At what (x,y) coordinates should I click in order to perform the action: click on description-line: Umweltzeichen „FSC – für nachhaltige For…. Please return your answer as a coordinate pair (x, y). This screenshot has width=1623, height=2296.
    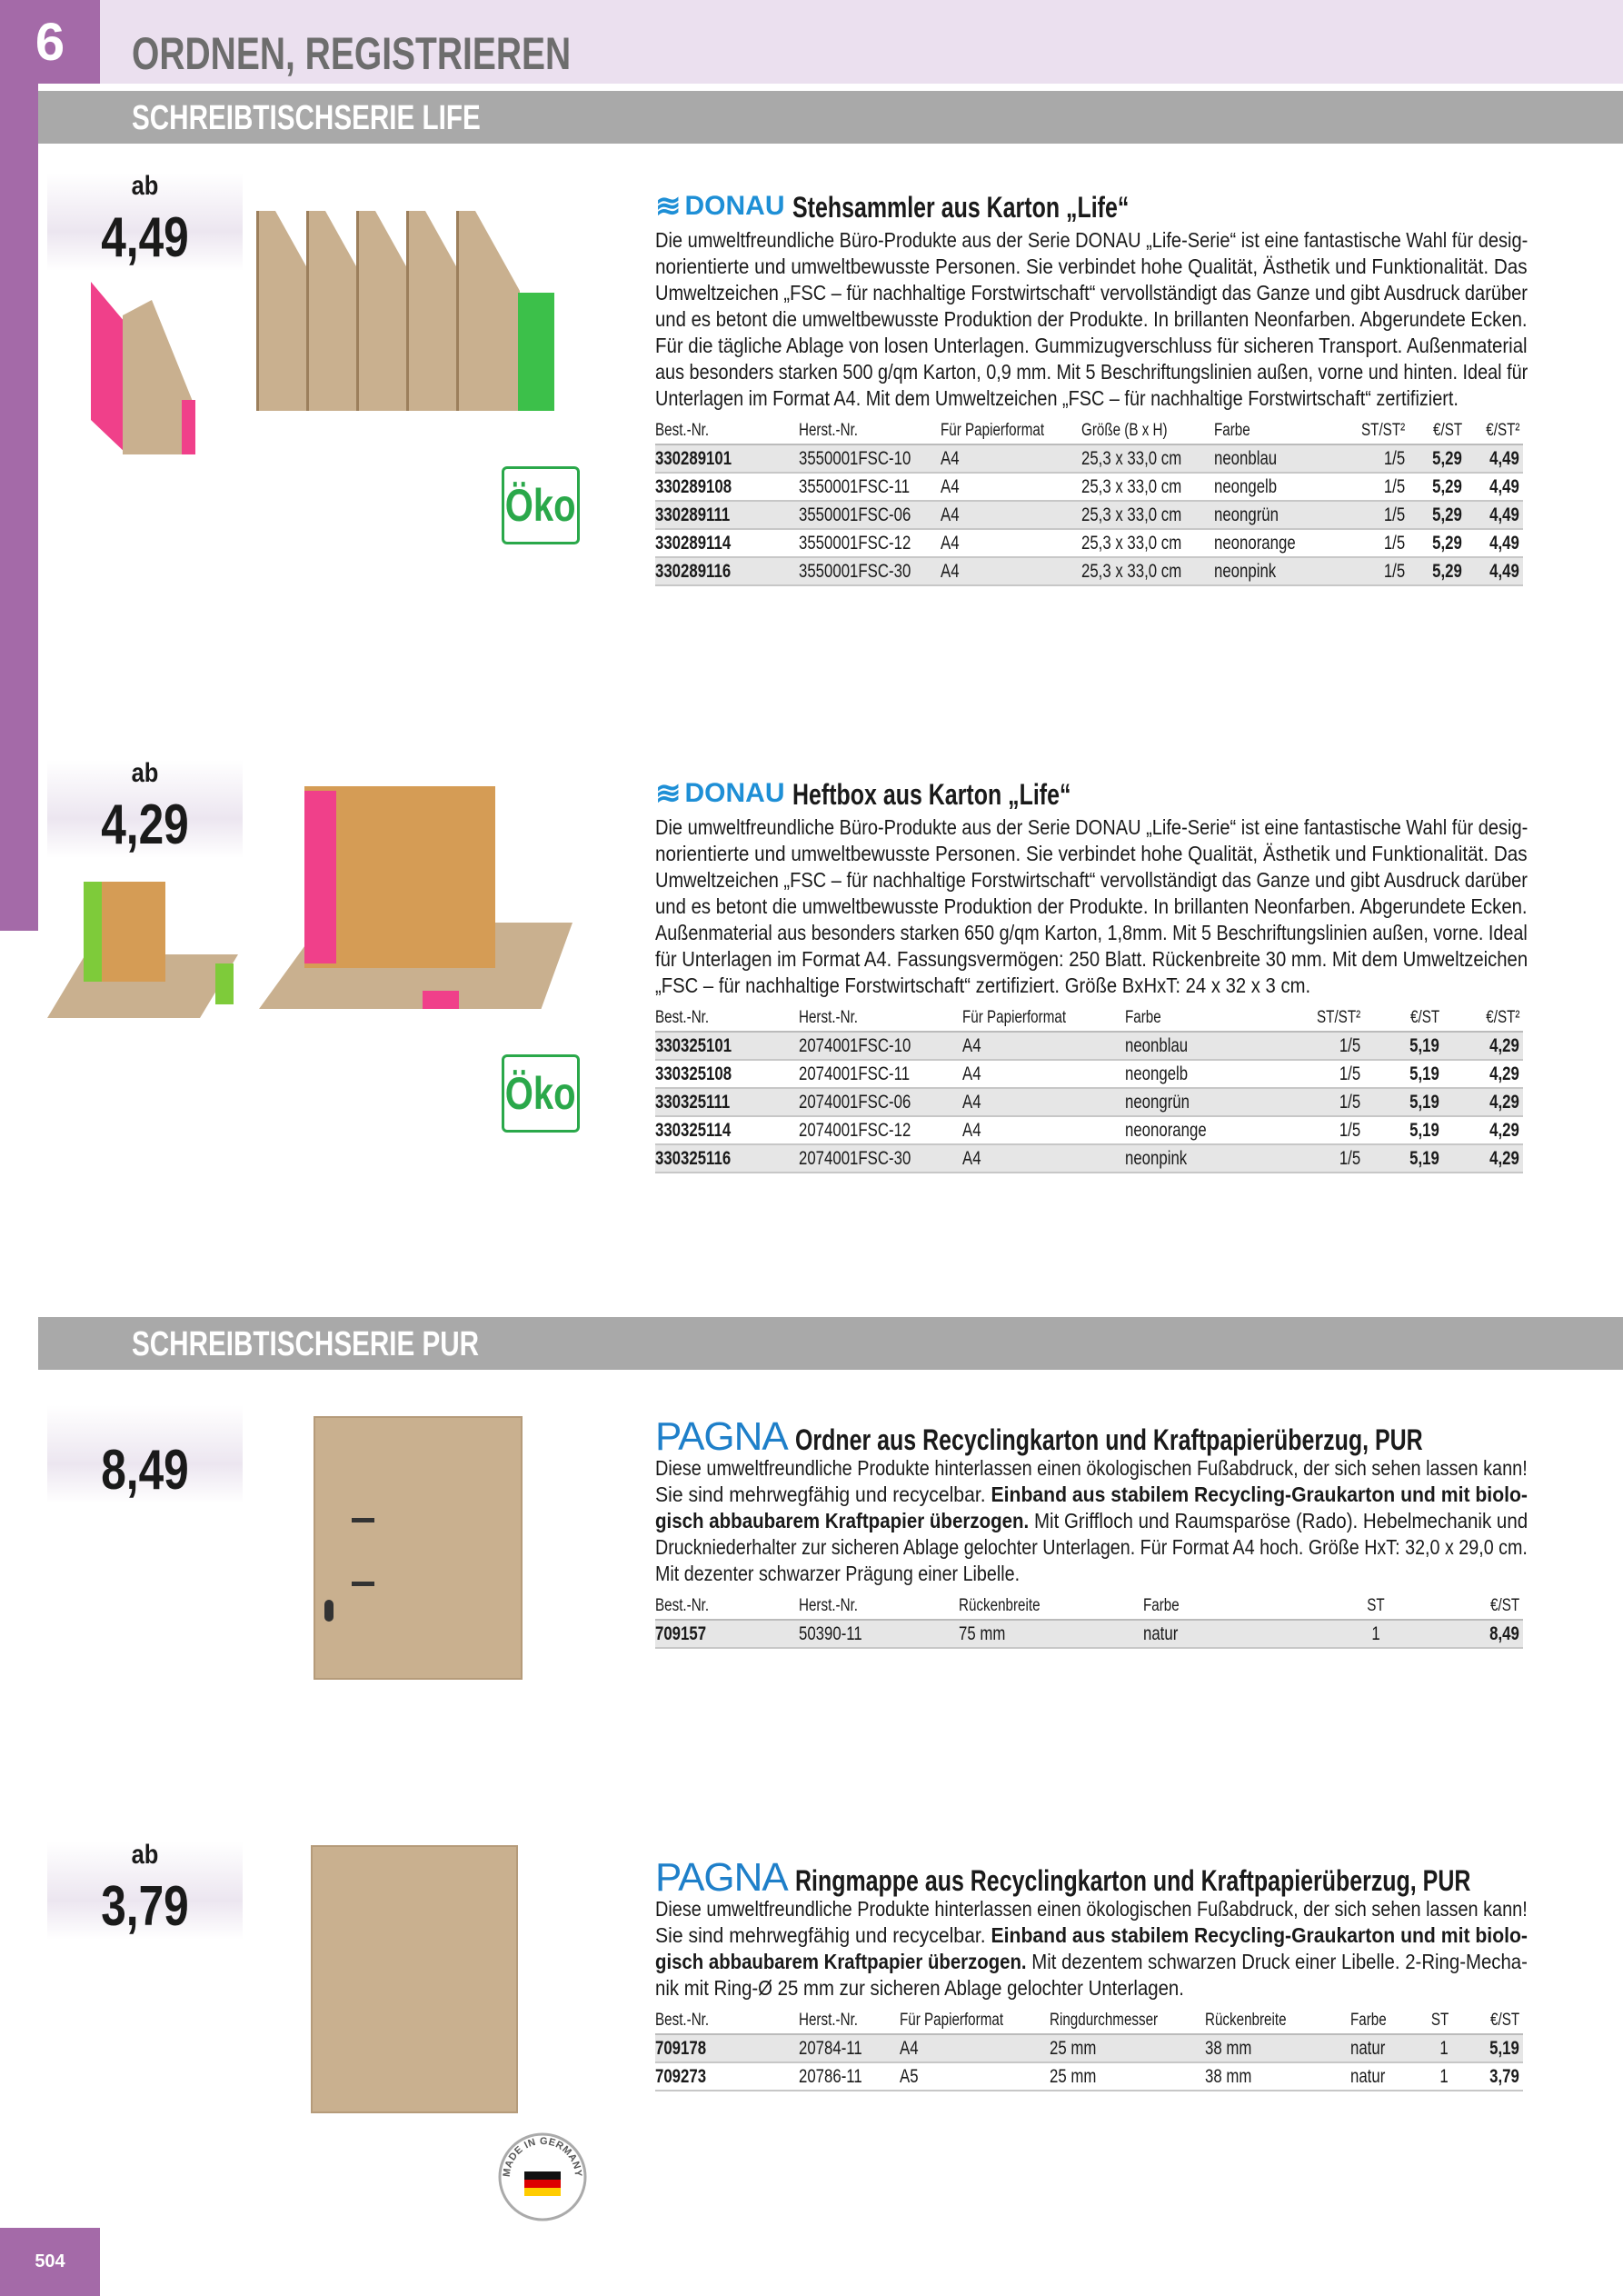
    Looking at the image, I should click on (1091, 293).